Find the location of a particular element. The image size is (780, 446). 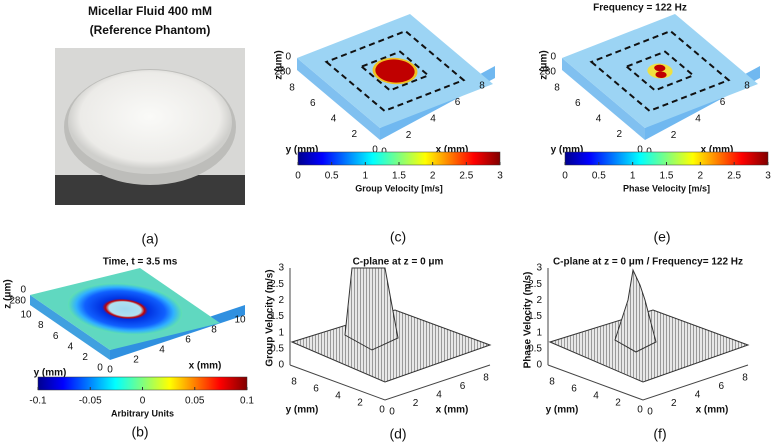

colorbar-label: Arbitrary Units is located at coordinates (142, 413).